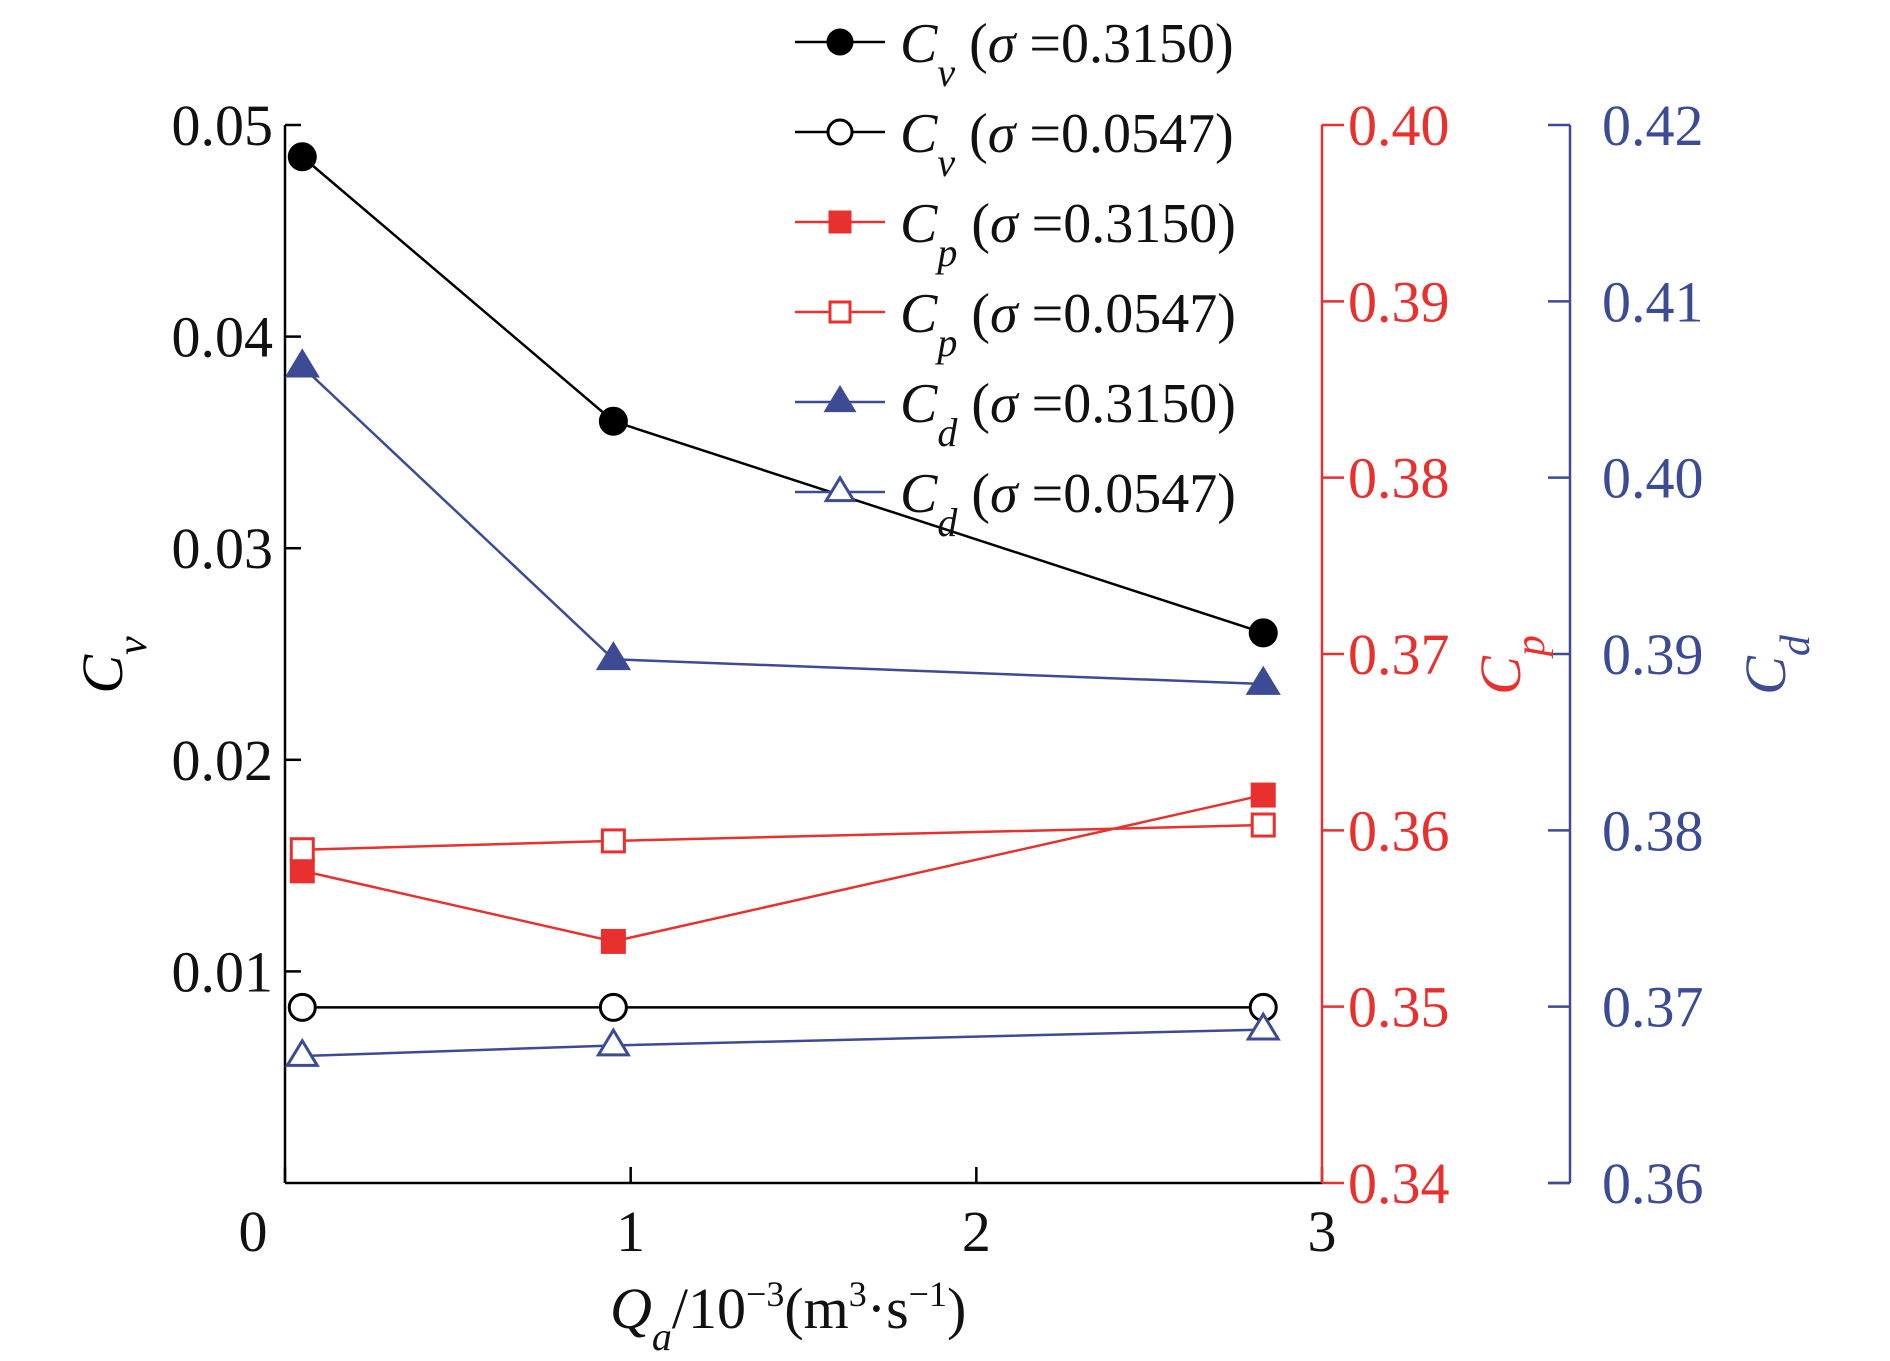 The height and width of the screenshot is (1361, 1890). Describe the element at coordinates (1399, 1007) in the screenshot. I see `cp-tick-label: 0.35` at that location.